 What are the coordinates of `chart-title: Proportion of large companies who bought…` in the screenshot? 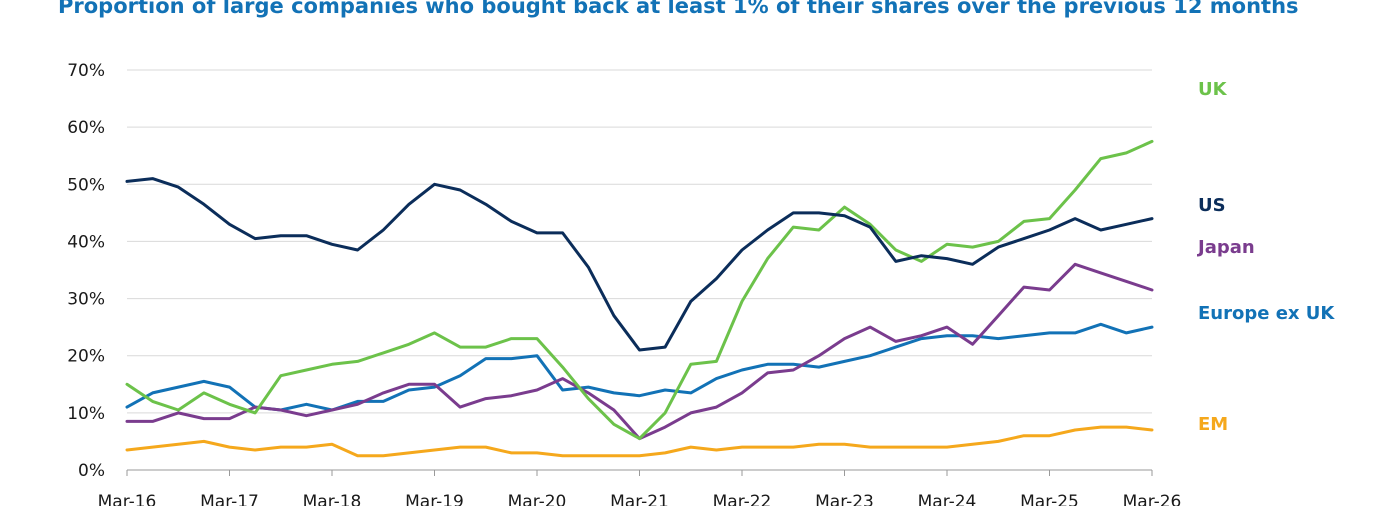 It's located at (678, 9).